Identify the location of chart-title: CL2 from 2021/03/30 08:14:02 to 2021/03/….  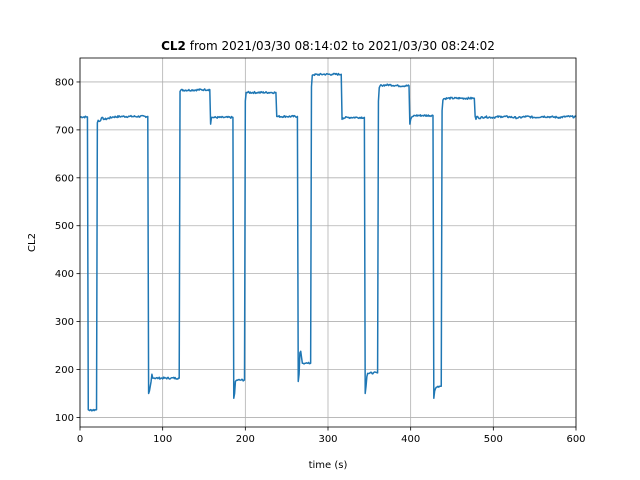
(328, 46).